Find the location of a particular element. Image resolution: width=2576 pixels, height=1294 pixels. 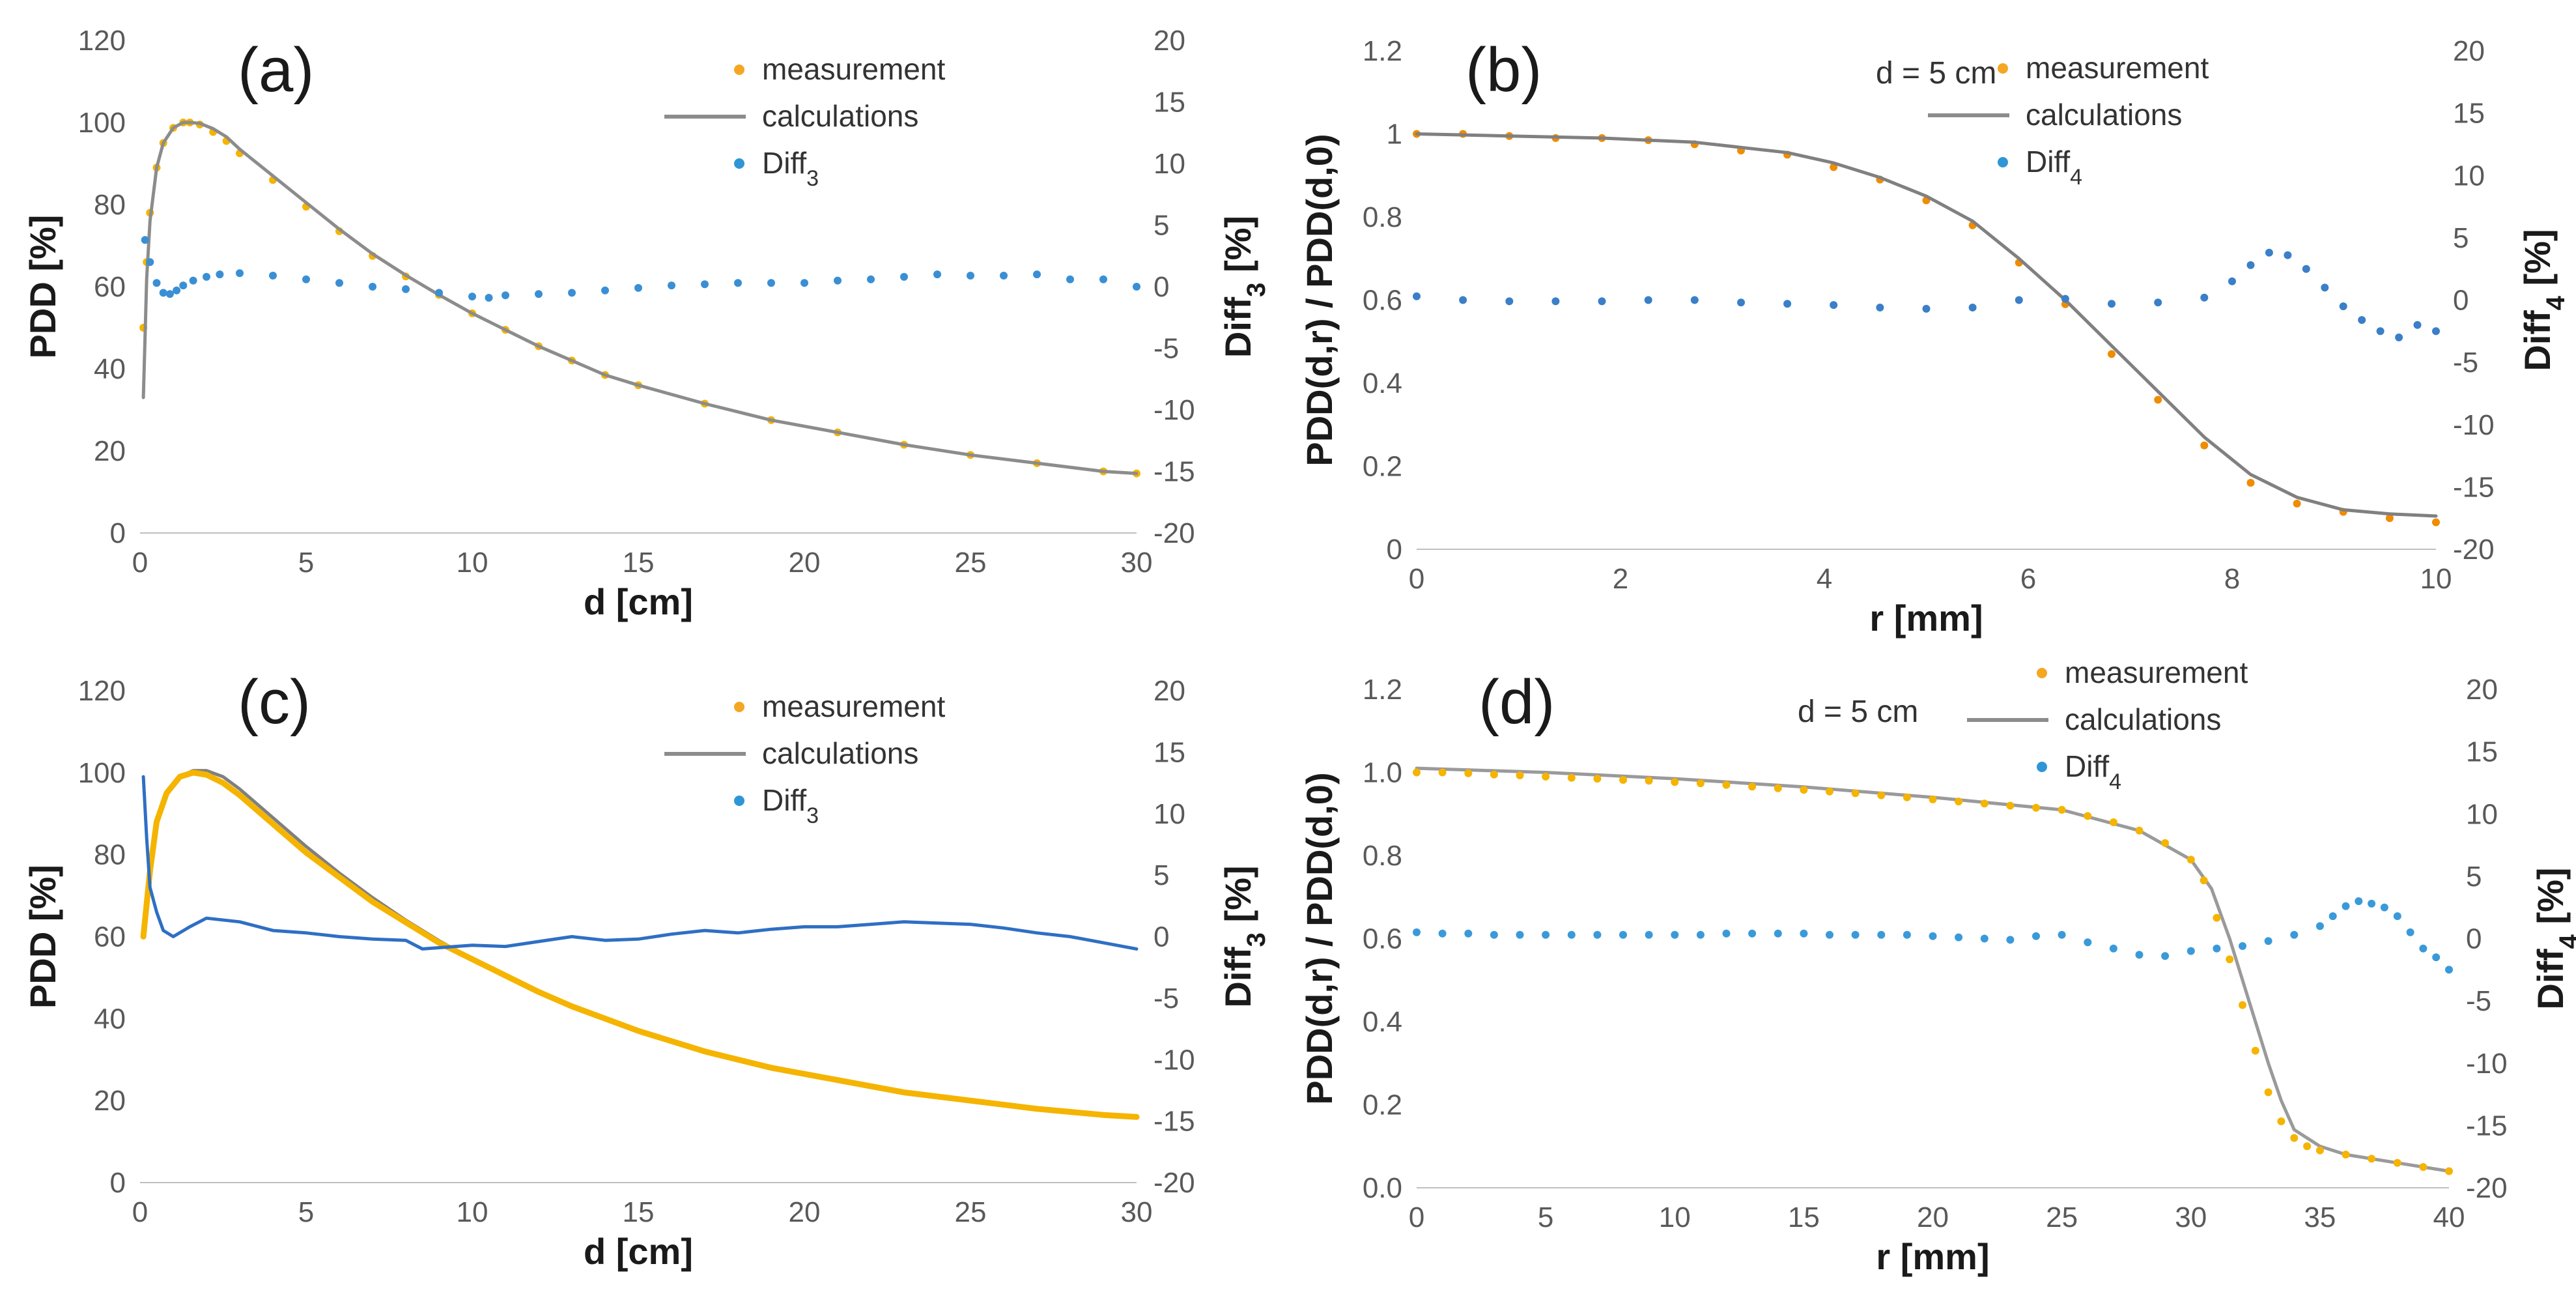

y-tick-label: 0.2 is located at coordinates (1382, 467).